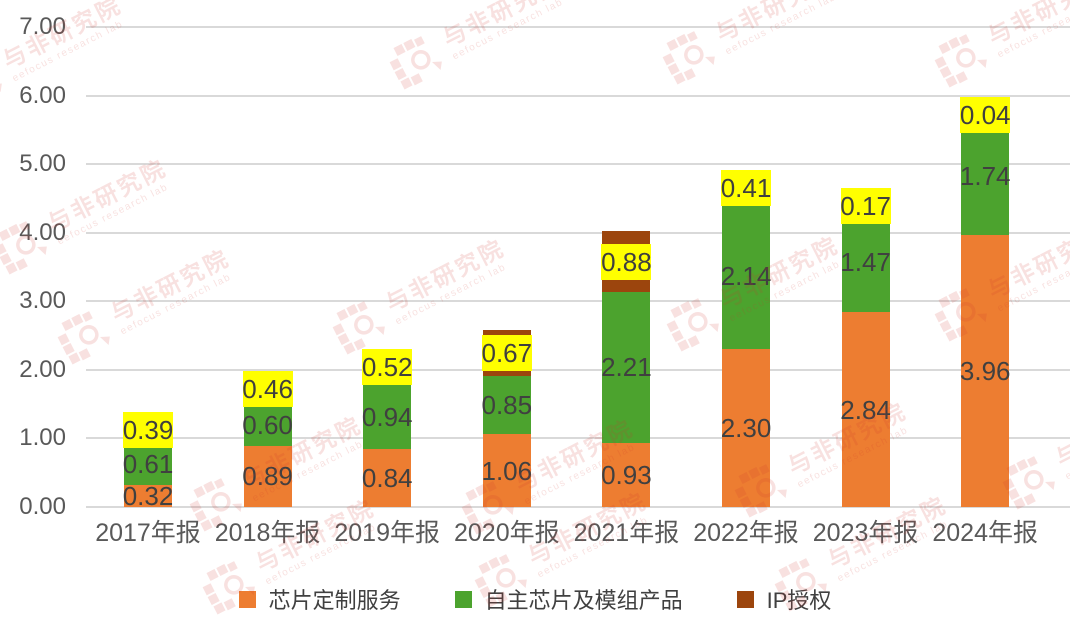 Image resolution: width=1070 pixels, height=627 pixels. I want to click on legend-item-芯片定制服务: 芯片定制服务, so click(319, 599).